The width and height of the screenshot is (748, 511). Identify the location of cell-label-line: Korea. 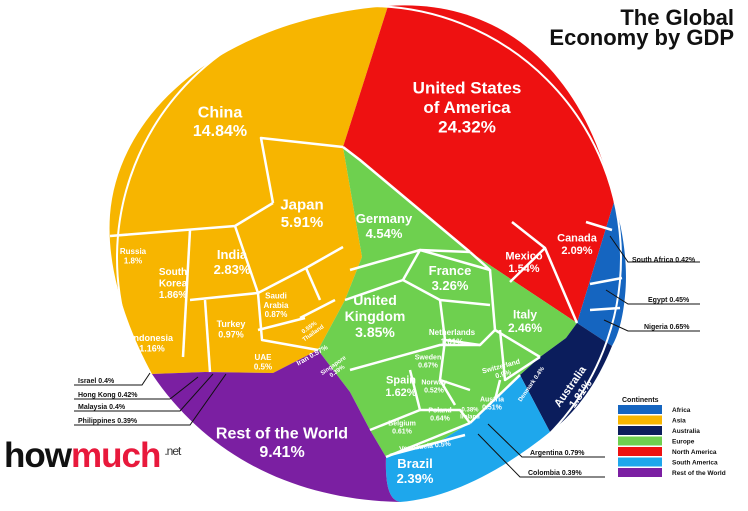
(173, 284).